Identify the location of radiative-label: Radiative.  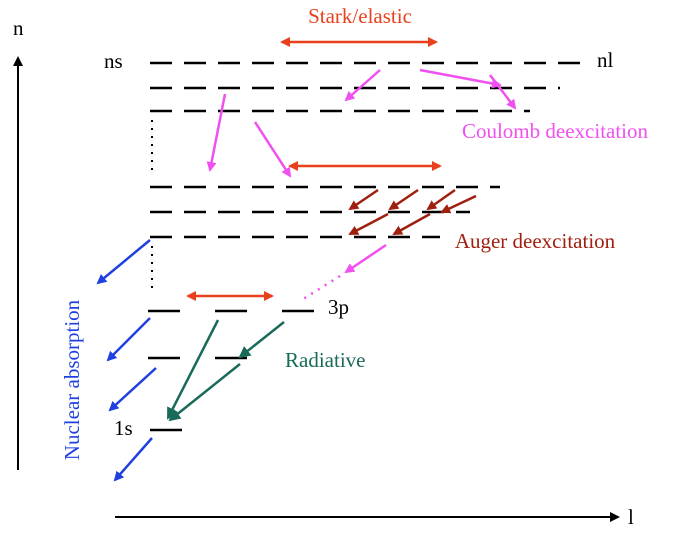
(325, 360).